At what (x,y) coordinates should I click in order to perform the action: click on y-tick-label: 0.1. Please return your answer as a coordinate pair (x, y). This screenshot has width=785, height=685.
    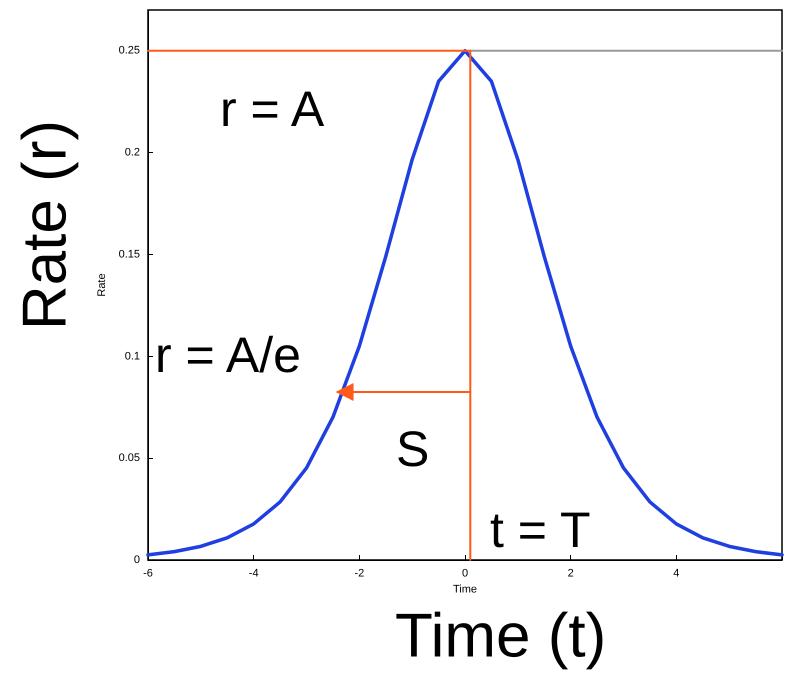
    Looking at the image, I should click on (132, 356).